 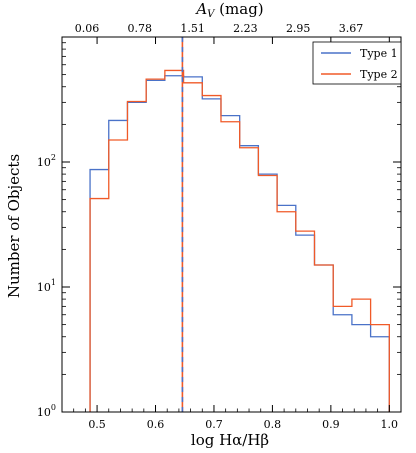 What do you see at coordinates (228, 10) in the screenshot?
I see `top-axis-label: AV (mag)` at bounding box center [228, 10].